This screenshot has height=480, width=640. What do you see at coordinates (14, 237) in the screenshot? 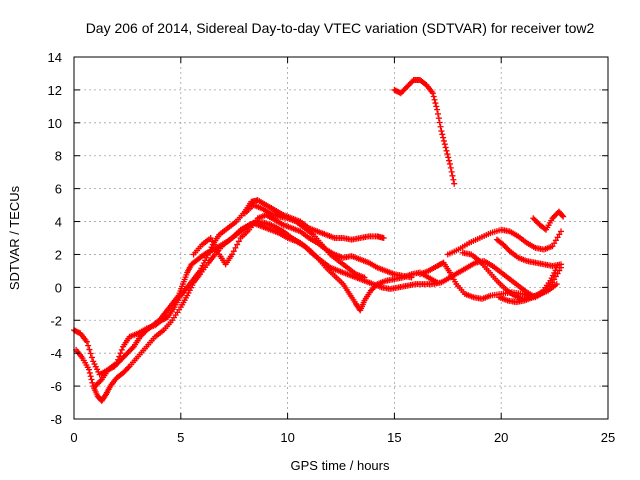
I see `y-axis-label: SDTVAR / TECUs` at bounding box center [14, 237].